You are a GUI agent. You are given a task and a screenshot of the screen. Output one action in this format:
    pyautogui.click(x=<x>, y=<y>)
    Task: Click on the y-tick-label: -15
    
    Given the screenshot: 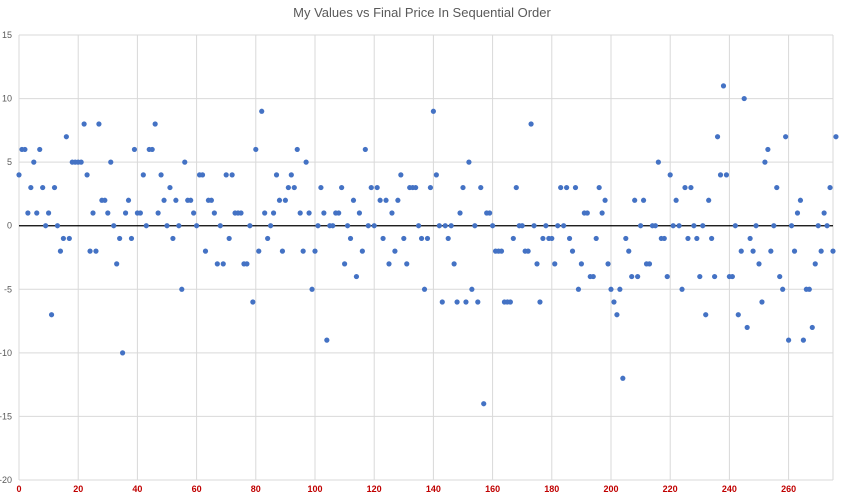 What is the action you would take?
    pyautogui.click(x=6, y=416)
    